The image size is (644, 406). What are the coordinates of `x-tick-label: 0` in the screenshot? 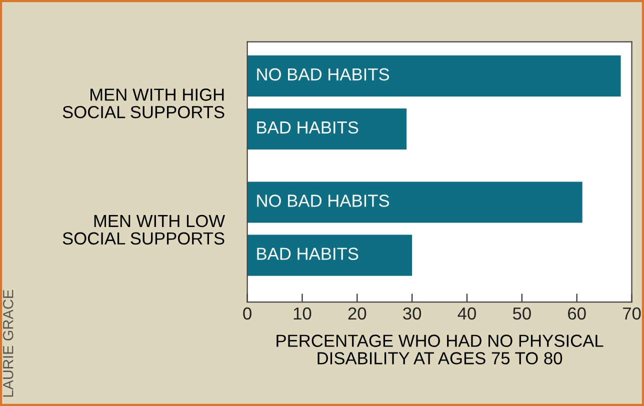 It's located at (247, 313).